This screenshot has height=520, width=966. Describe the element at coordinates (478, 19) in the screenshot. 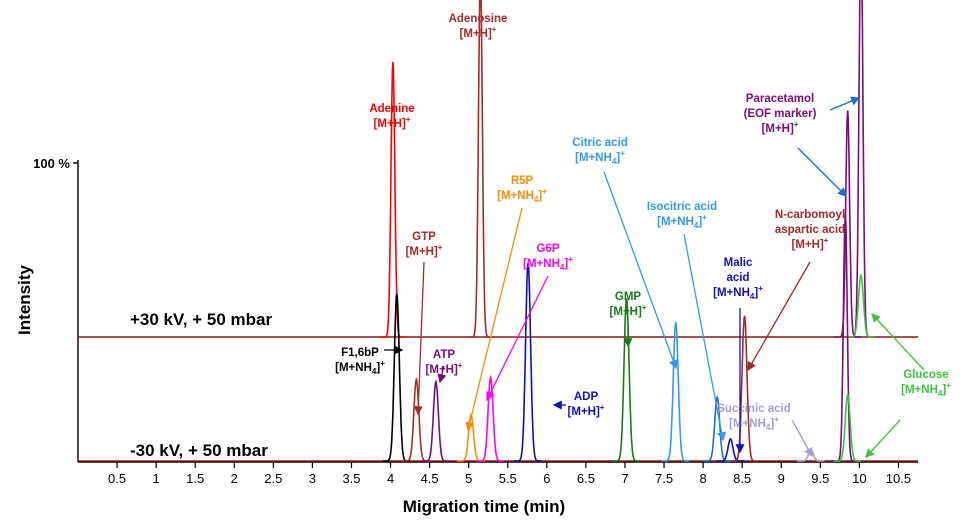

I see `svg-text: Adenosine` at that location.